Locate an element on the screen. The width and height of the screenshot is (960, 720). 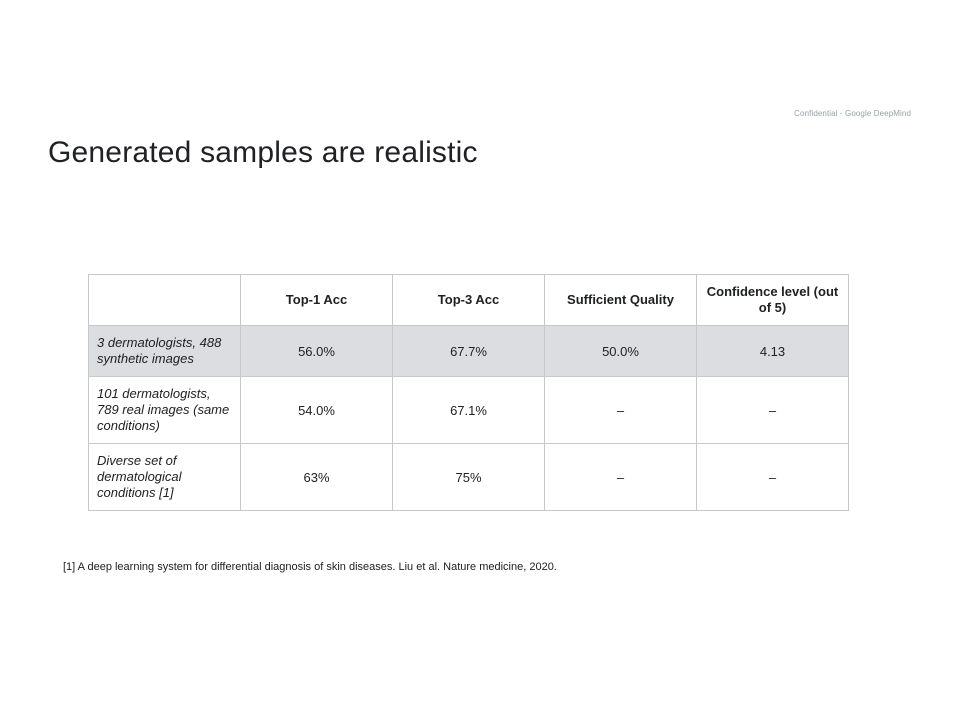
table-cell: 67.1% is located at coordinates (468, 410).